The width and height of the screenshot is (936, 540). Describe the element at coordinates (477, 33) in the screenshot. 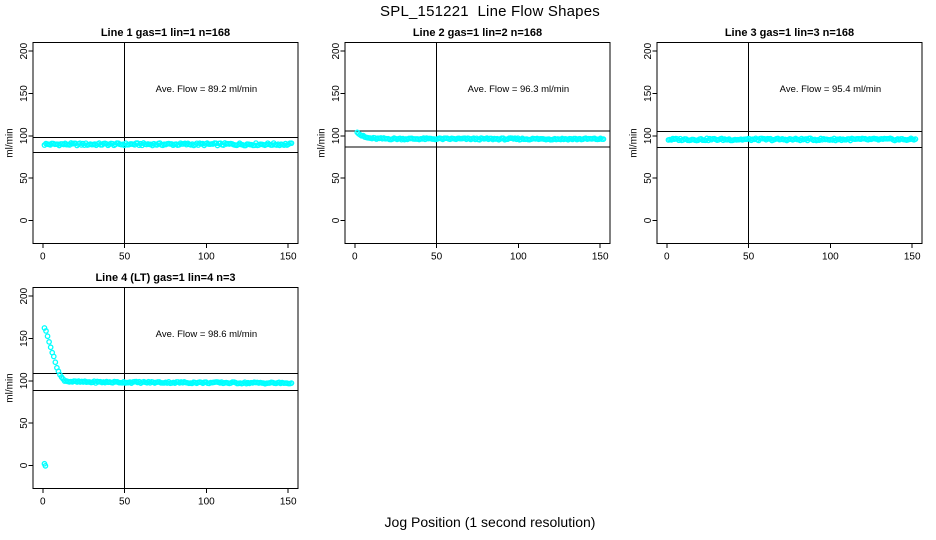

I see `panel-title: Line 2 gas=1 lin=2 n=168` at that location.